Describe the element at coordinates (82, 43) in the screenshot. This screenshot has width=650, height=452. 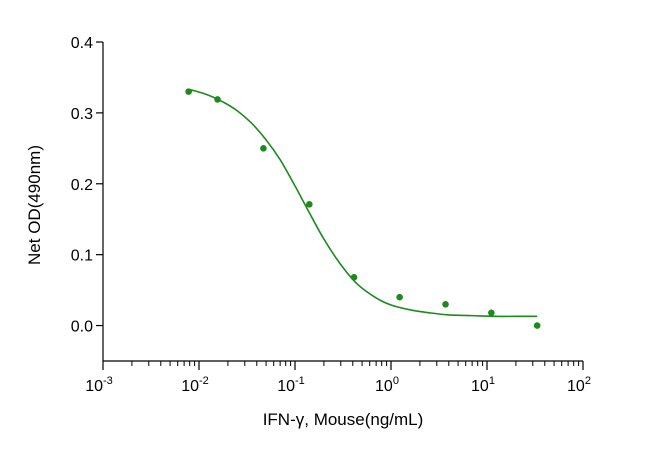
I see `y-tick-label: 0.4` at that location.